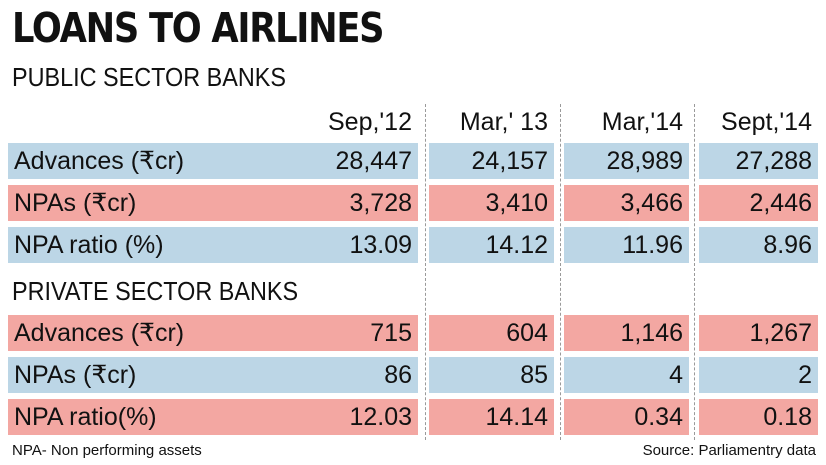 The image size is (826, 465). I want to click on table-cell: 3,410, so click(491, 203).